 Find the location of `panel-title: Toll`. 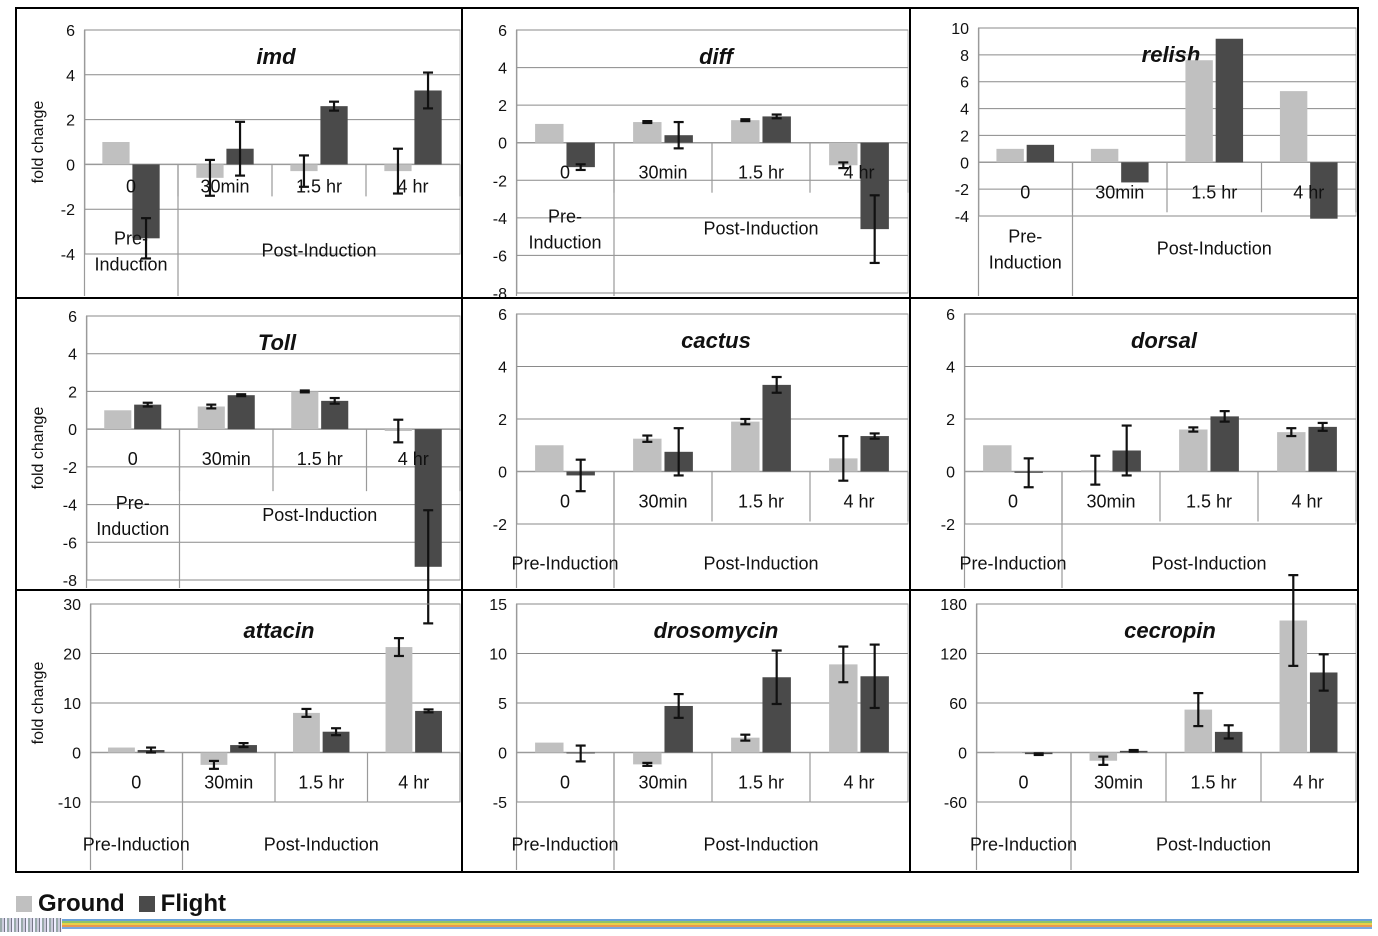

panel-title: Toll is located at coordinates (277, 342).